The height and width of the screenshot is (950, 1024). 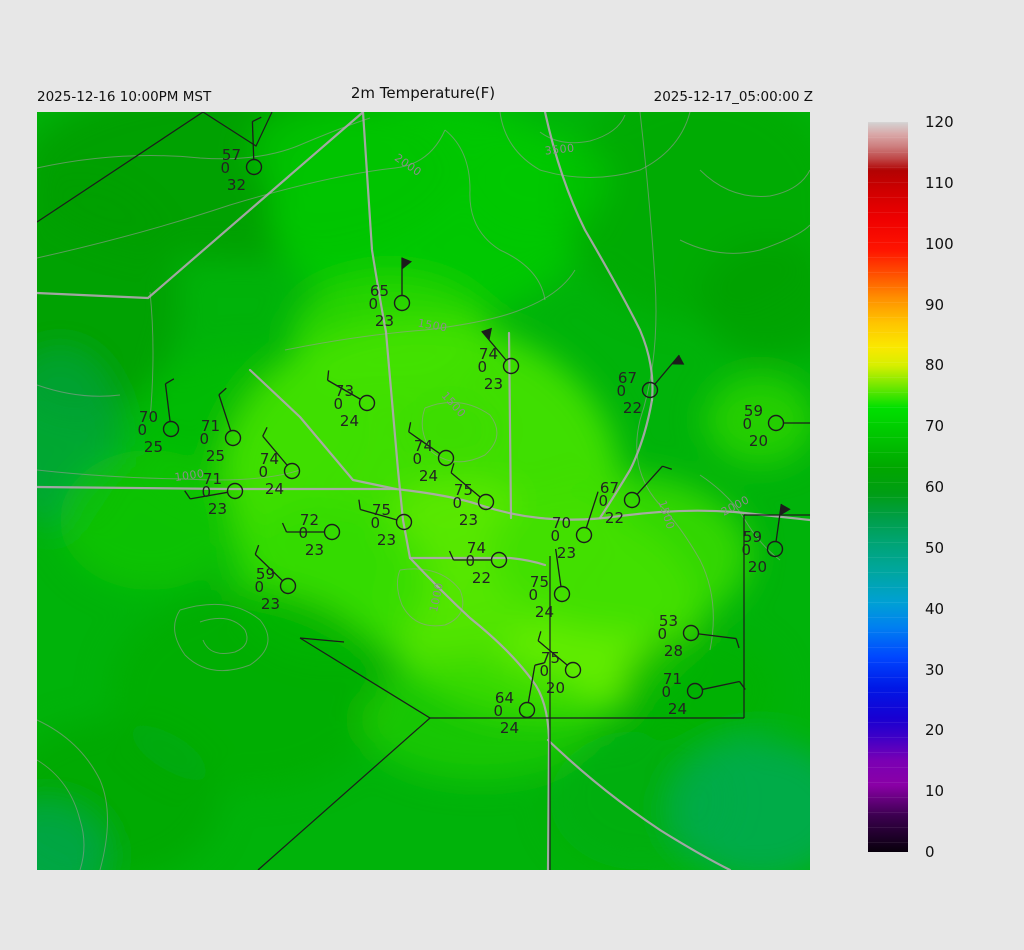 What do you see at coordinates (148, 417) in the screenshot?
I see `station-temperature: 70` at bounding box center [148, 417].